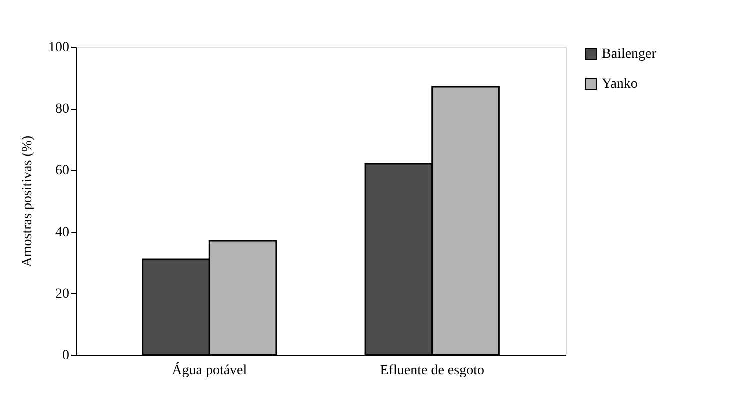  Describe the element at coordinates (66, 356) in the screenshot. I see `y-tick-label: 0` at that location.